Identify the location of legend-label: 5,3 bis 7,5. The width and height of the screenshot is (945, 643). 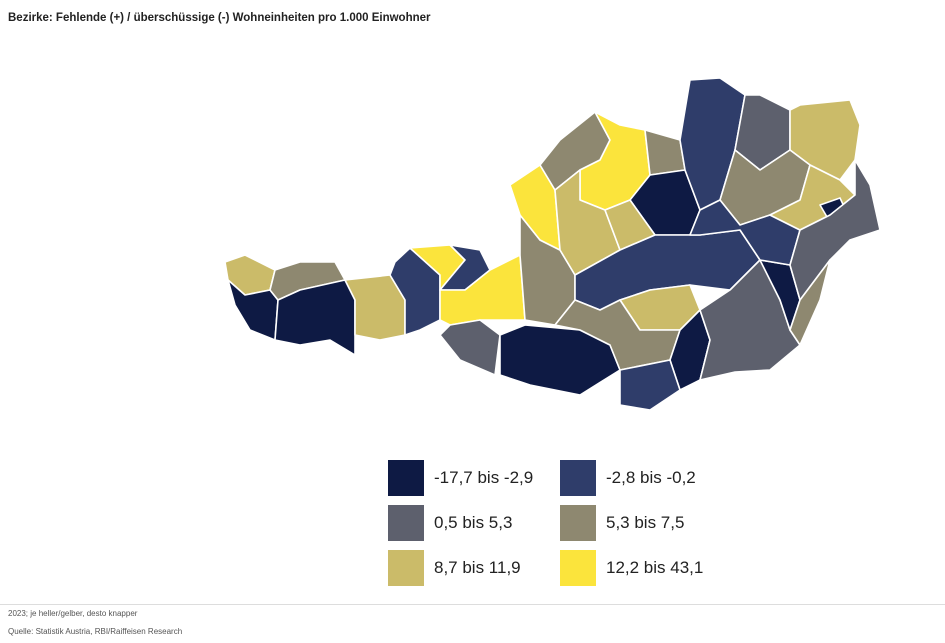
(645, 522).